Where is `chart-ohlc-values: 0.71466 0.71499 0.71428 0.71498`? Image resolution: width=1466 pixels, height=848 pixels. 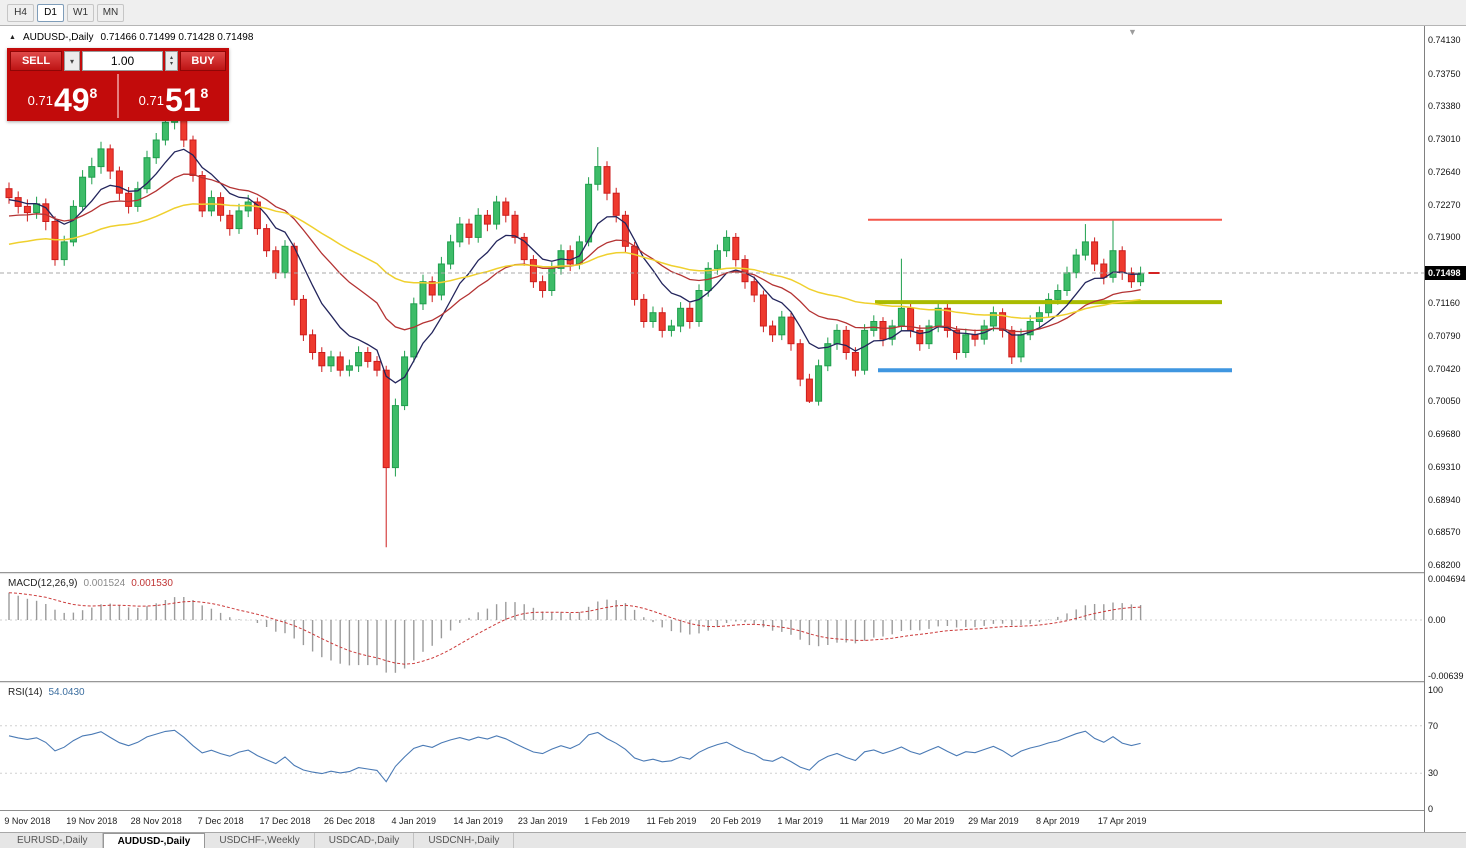
chart-ohlc-values: 0.71466 0.71499 0.71428 0.71498 is located at coordinates (177, 37).